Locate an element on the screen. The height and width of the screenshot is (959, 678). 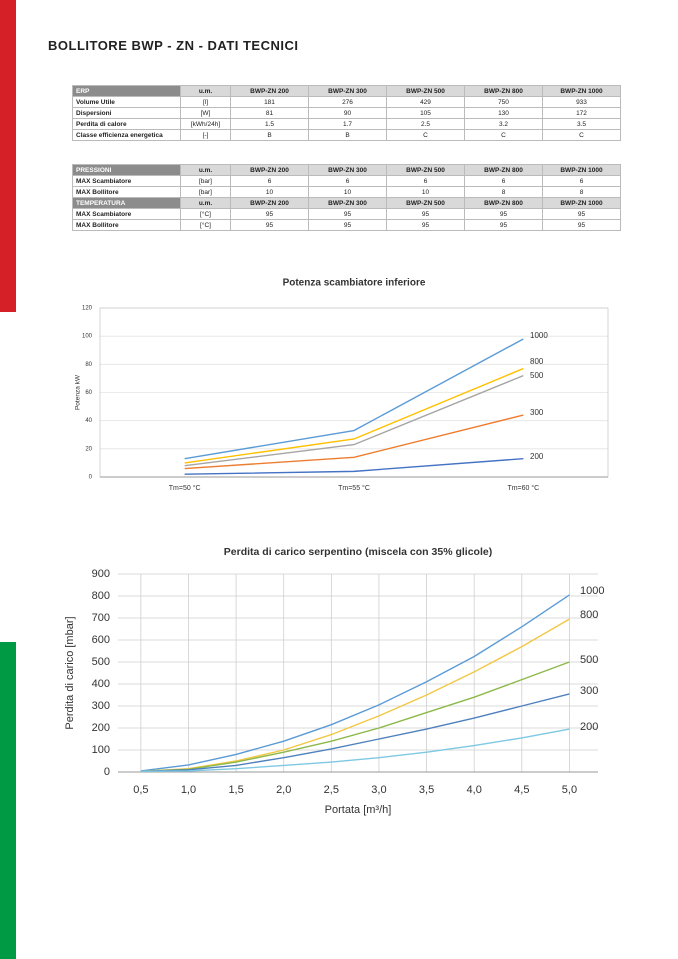
x-tick-label: 3,0 is located at coordinates (378, 790).